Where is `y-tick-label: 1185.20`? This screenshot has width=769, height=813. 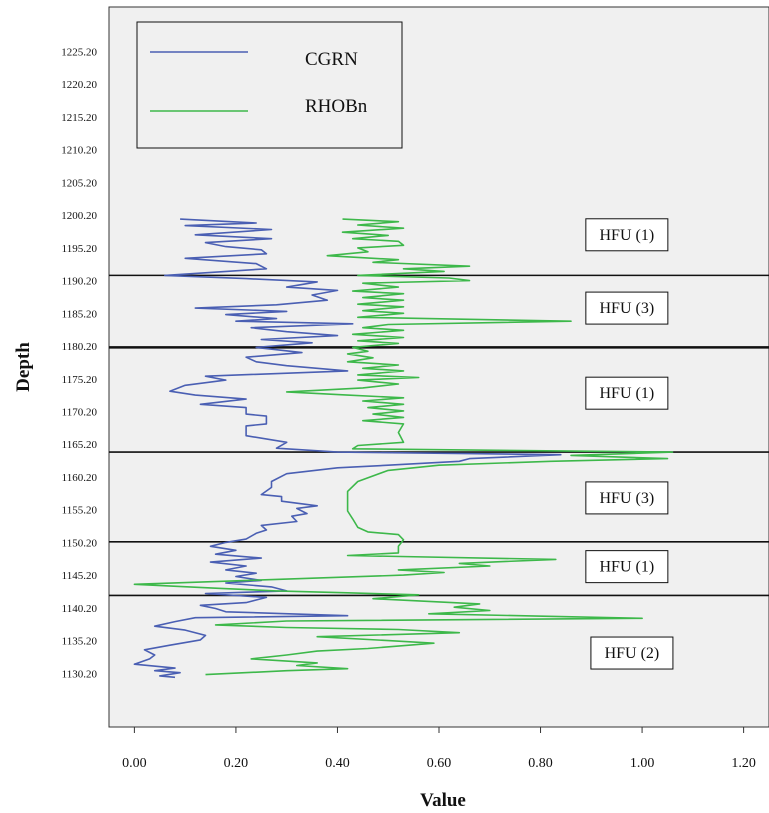
y-tick-label: 1185.20 is located at coordinates (80, 314).